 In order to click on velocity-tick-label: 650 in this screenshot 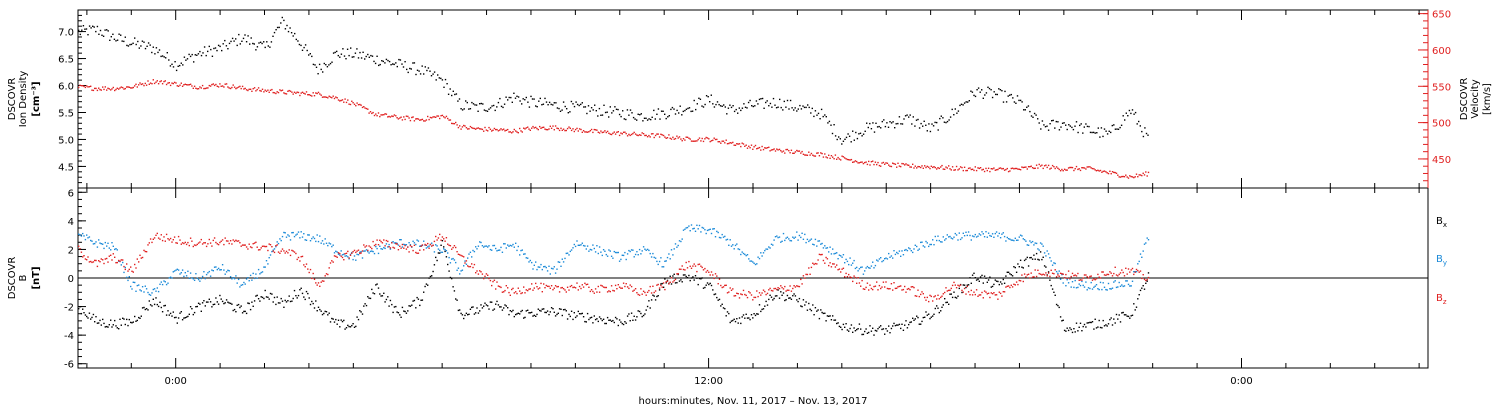, I will do `click(1441, 15)`.